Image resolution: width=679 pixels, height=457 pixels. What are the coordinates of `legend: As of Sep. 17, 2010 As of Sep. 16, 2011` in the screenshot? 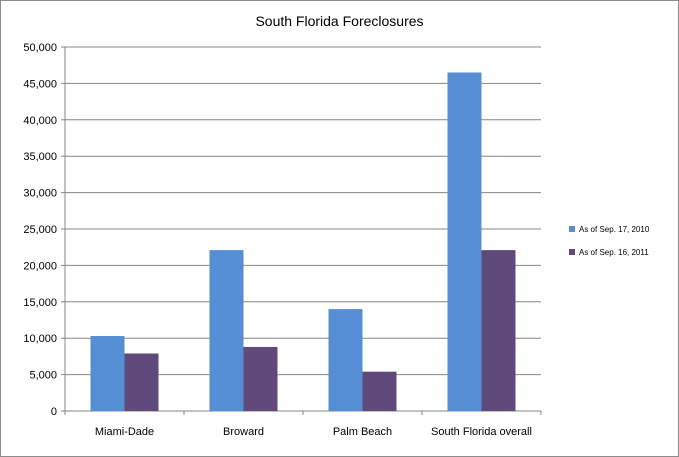 It's located at (609, 246).